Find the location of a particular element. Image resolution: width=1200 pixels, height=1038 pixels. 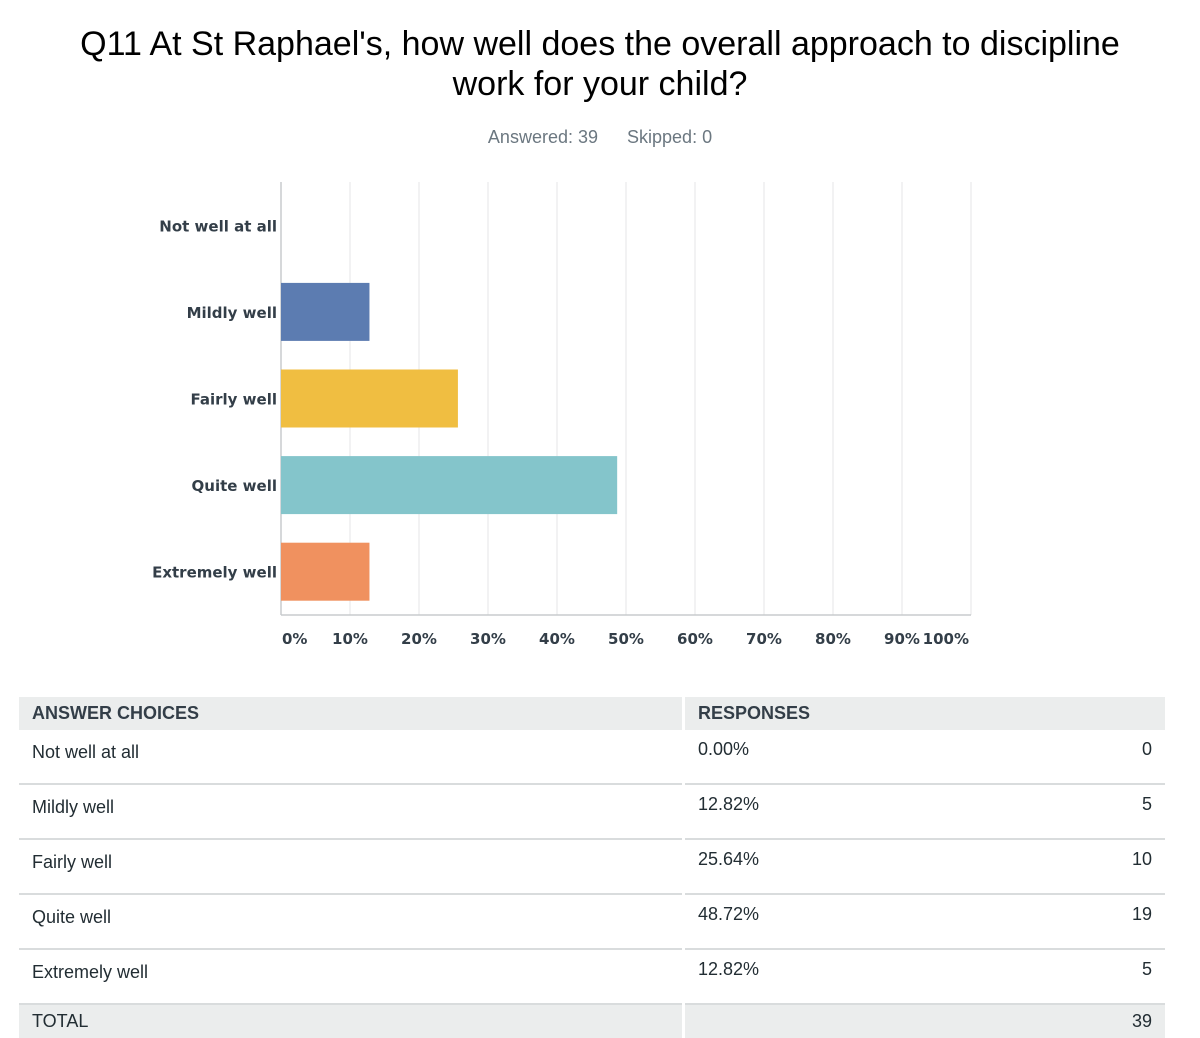

response-percent: 48.72% is located at coordinates (806, 922).